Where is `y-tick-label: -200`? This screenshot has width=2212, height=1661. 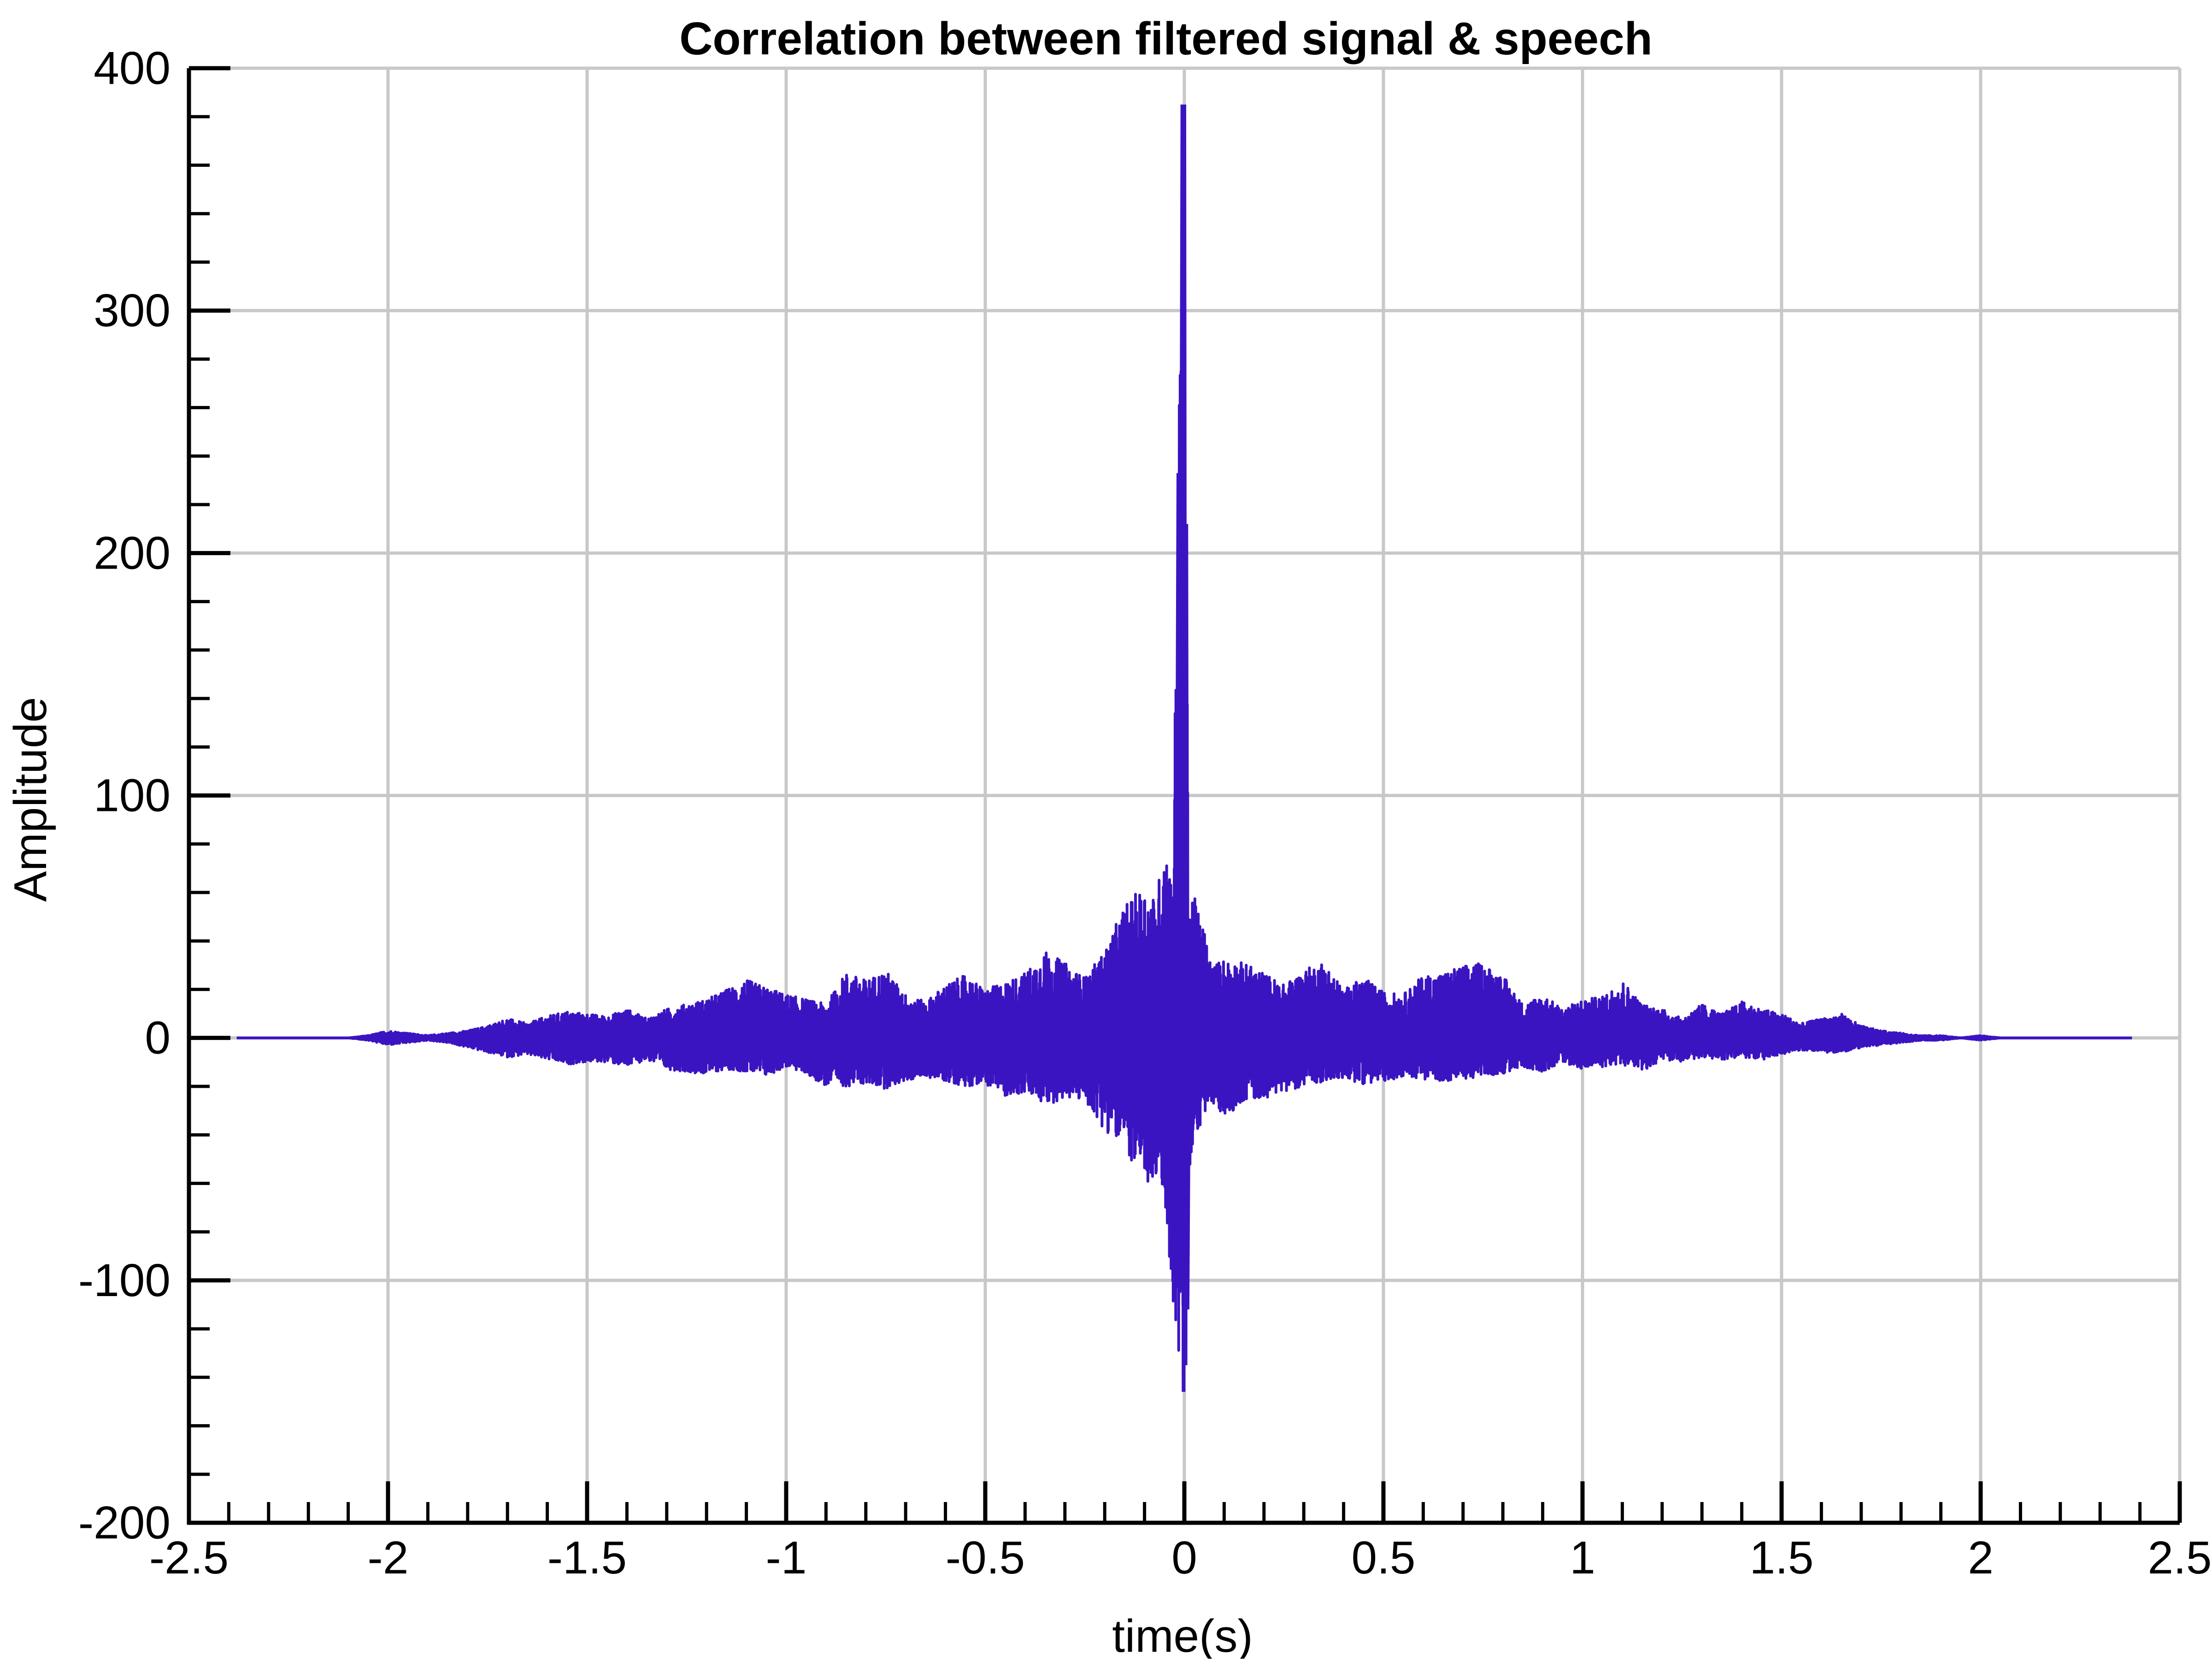
y-tick-label: -200 is located at coordinates (124, 1523).